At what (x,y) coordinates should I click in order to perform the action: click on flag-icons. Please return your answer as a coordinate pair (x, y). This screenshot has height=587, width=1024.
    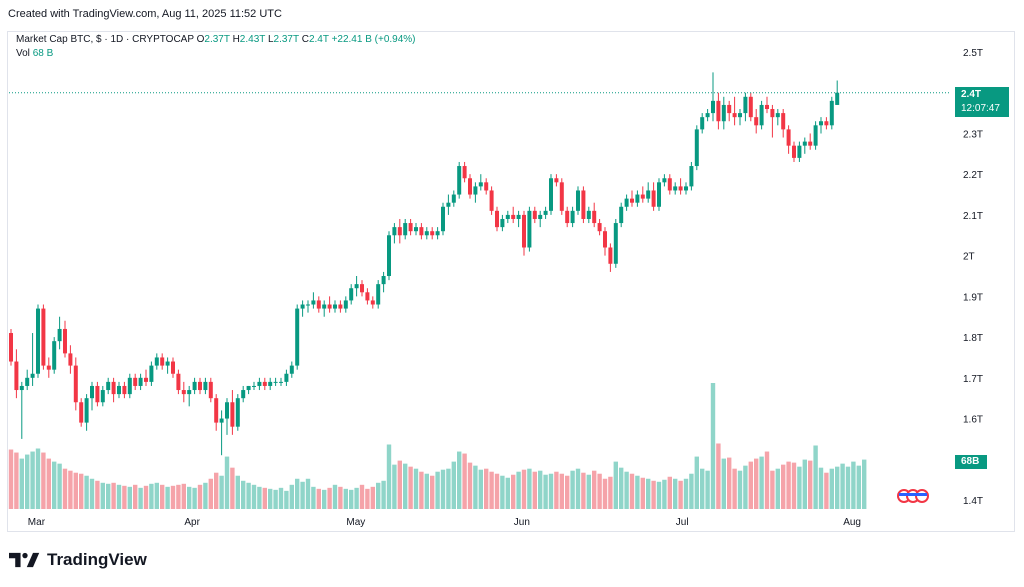
    Looking at the image, I should click on (913, 496).